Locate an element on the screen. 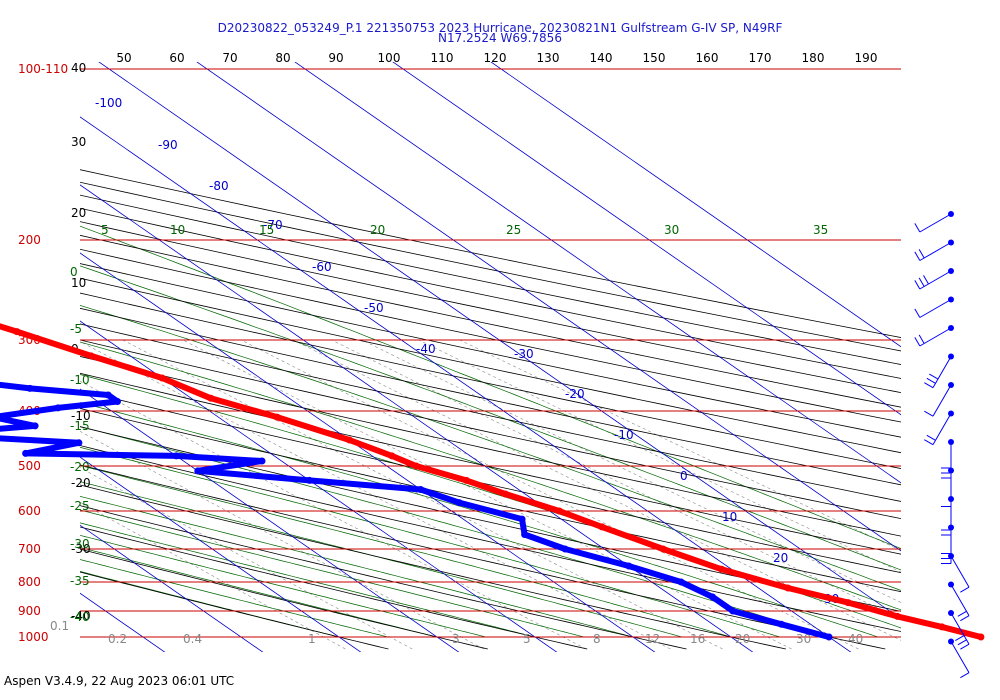 The width and height of the screenshot is (1000, 700). dry-adiabat--20 is located at coordinates (334, 588).